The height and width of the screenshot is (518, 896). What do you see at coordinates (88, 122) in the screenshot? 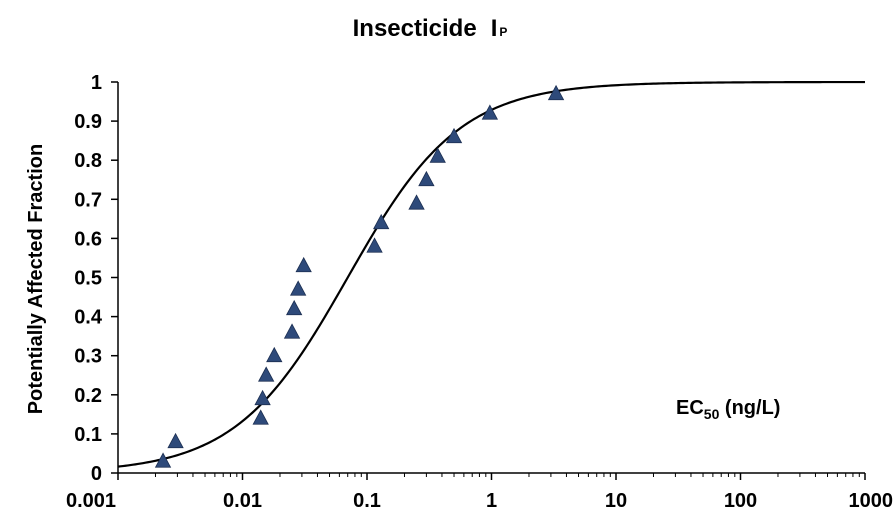
I see `y-tick-label: 0.9` at bounding box center [88, 122].